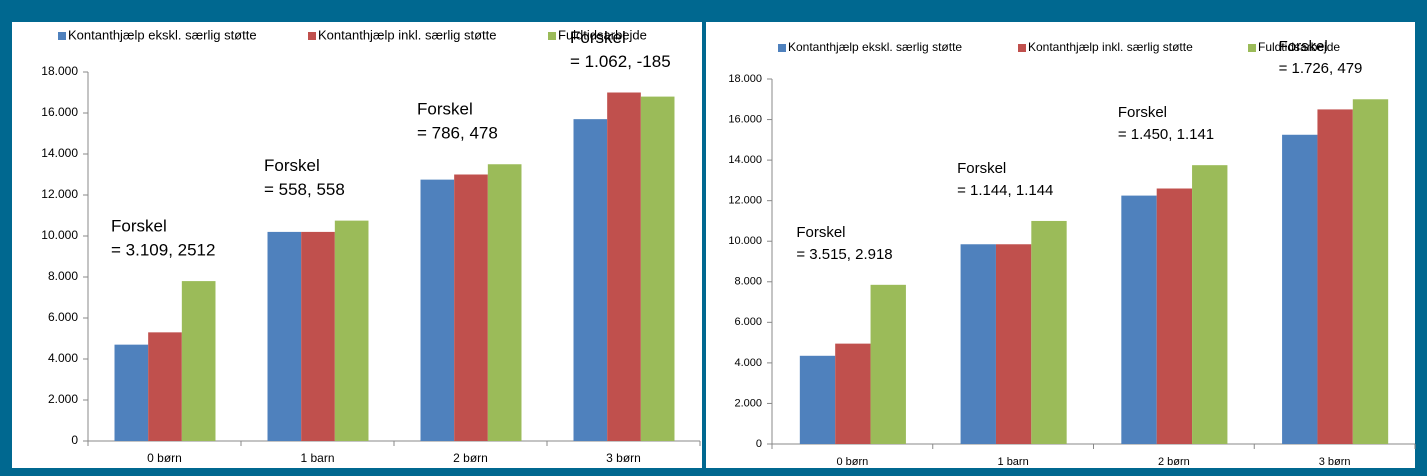 This screenshot has height=476, width=1427. Describe the element at coordinates (163, 250) in the screenshot. I see `annotation: = 3.109, 2512` at that location.